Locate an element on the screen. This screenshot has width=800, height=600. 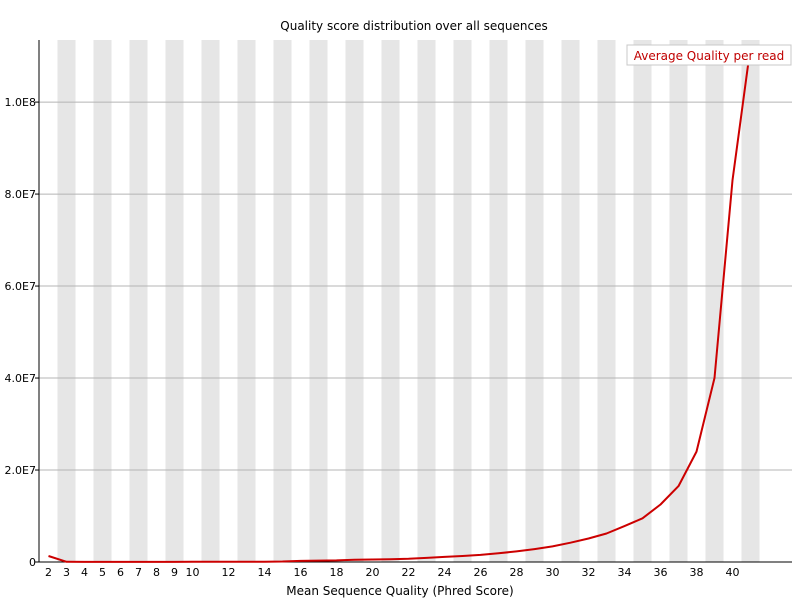
x-tick-label: 24 is located at coordinates (445, 572).